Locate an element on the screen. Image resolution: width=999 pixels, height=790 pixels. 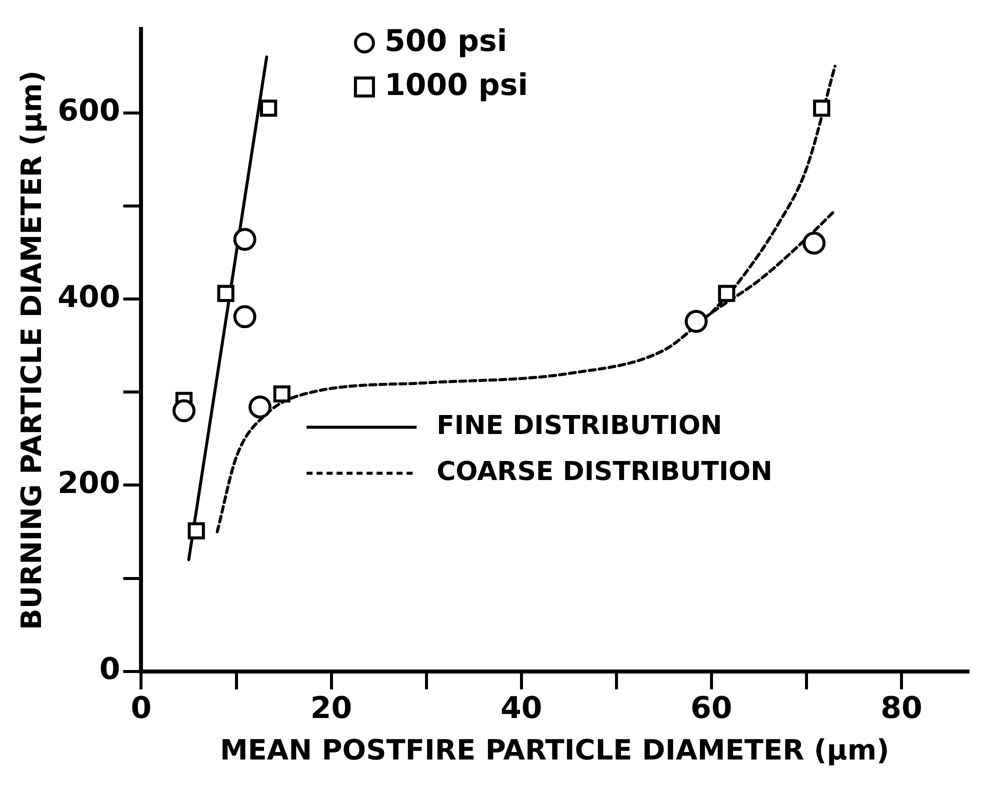
y-tick-label: 400 is located at coordinates (89, 297).